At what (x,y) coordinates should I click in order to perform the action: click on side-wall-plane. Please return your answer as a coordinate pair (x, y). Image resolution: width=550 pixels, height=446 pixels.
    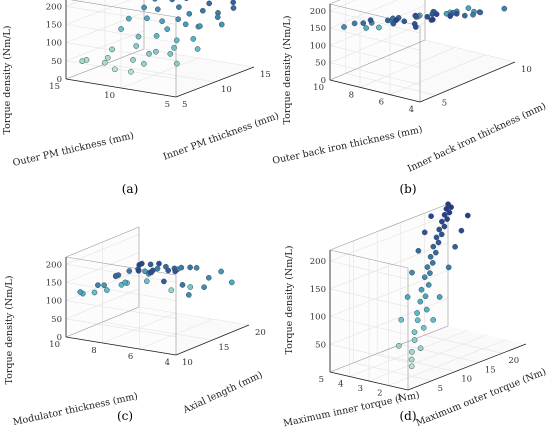
    Looking at the image, I should click on (121, 306).